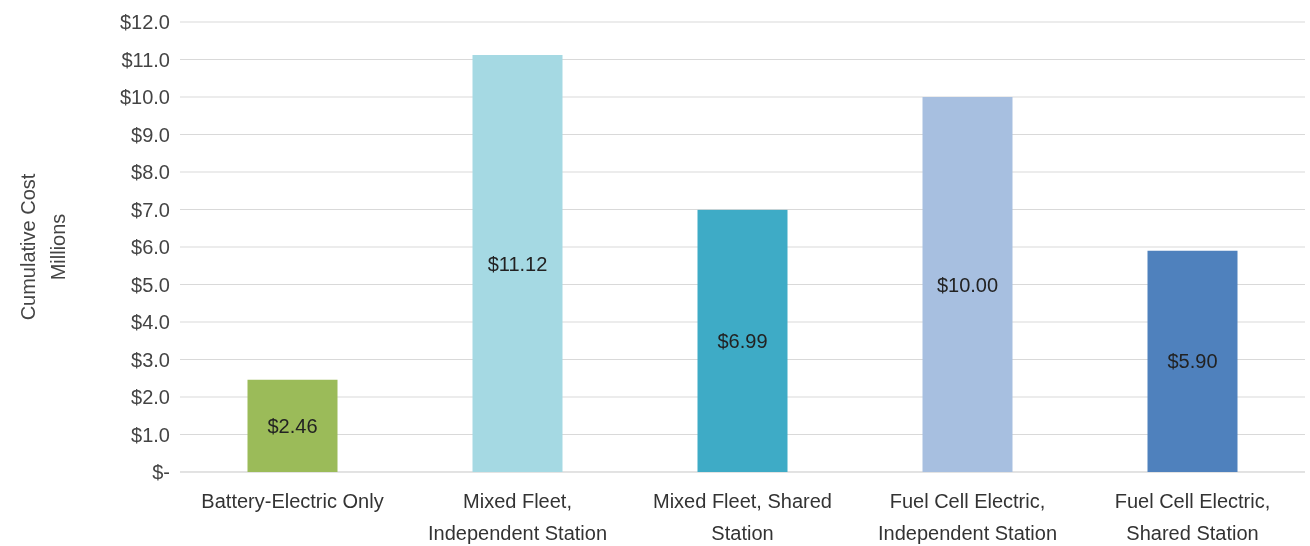  I want to click on x-tick-label: Fuel Cell Electric, Shared Station, so click(1192, 517).